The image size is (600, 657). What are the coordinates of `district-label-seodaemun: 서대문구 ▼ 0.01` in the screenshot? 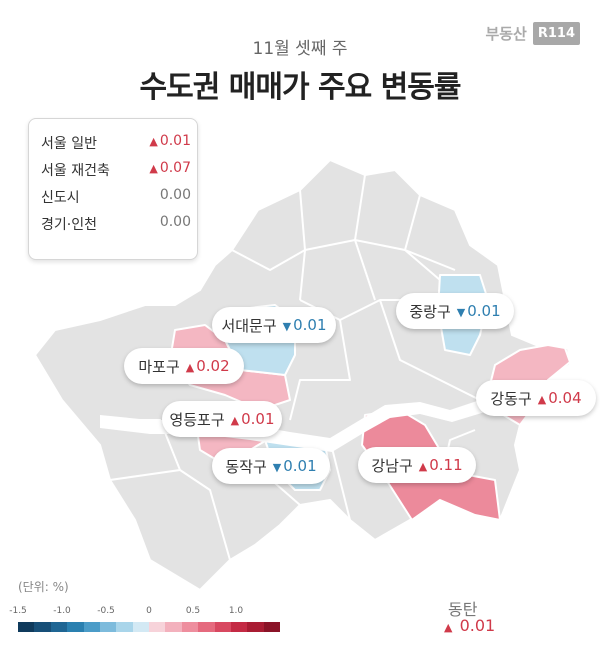 It's located at (274, 325).